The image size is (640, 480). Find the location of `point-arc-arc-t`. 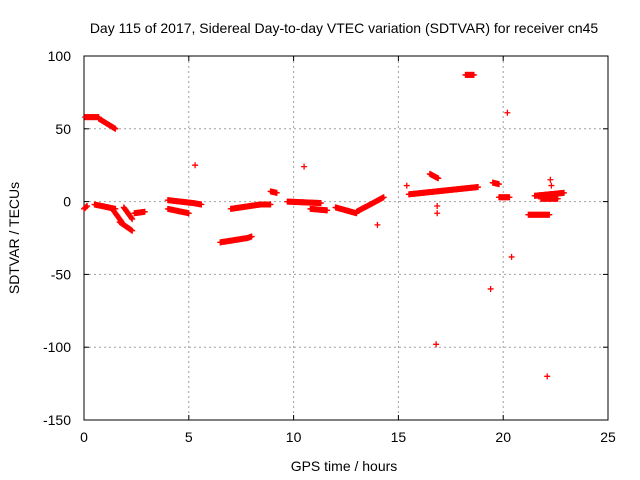

point-arc-arc-t is located at coordinates (370, 204).